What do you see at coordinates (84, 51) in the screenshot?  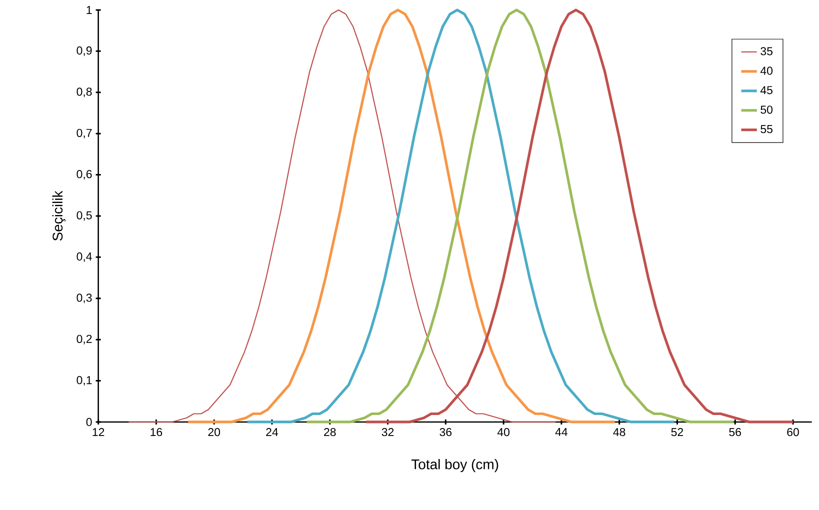 I see `y-tick-label: 0,9` at bounding box center [84, 51].